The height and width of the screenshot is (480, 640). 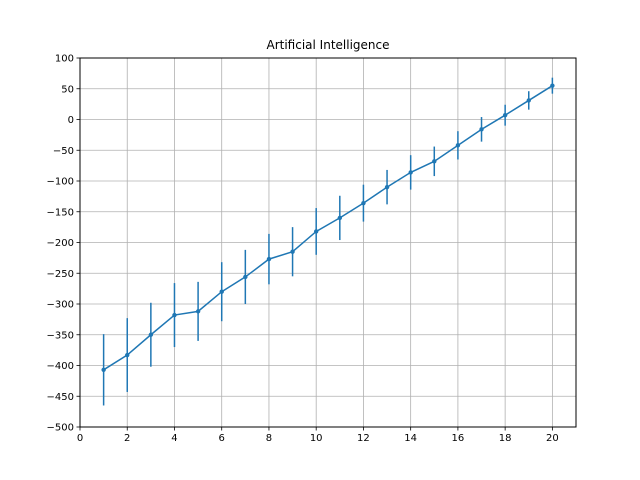 I want to click on x-tick-label: 18, so click(x=505, y=438).